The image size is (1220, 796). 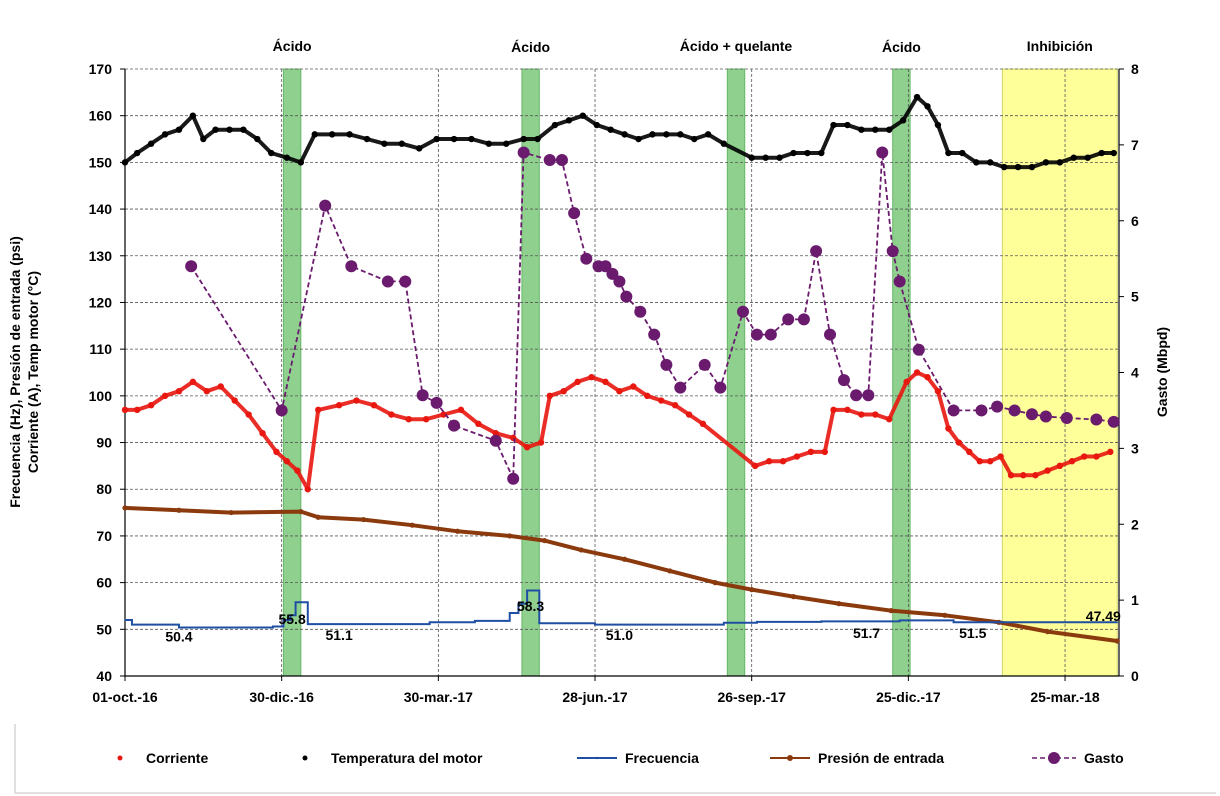 I want to click on legend-swatch, so click(x=120, y=758).